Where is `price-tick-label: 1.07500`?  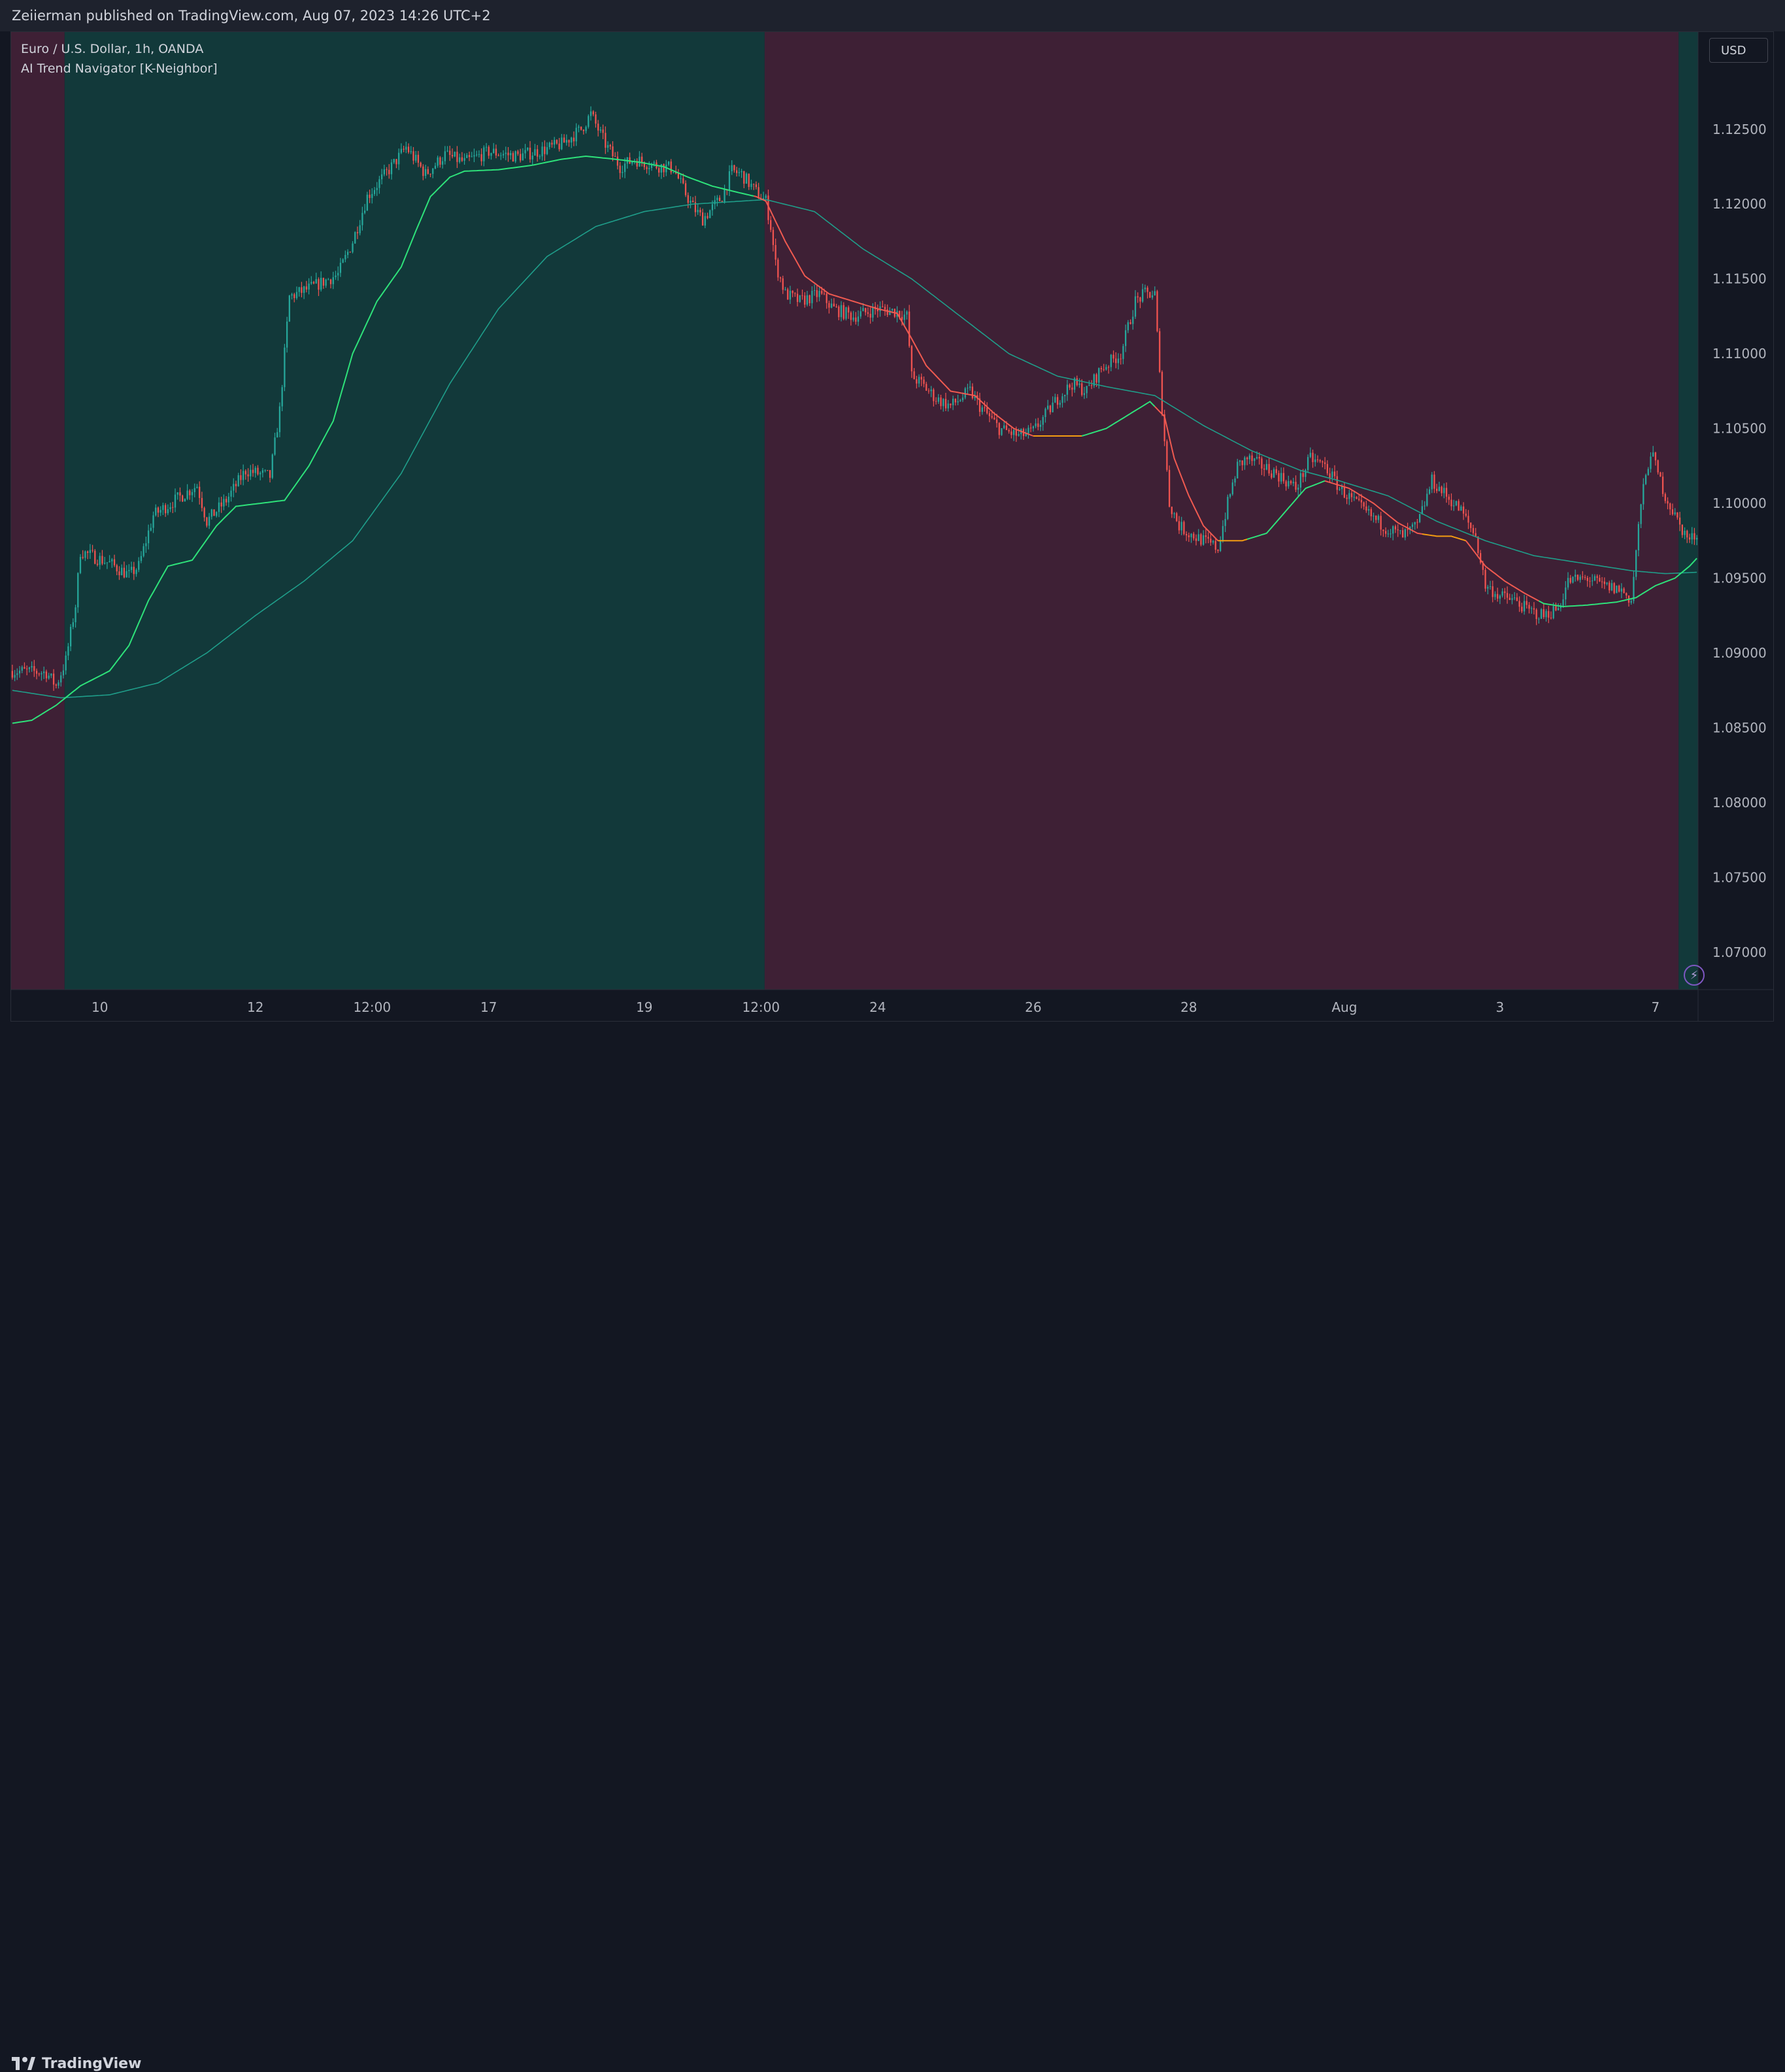
price-tick-label: 1.07500 is located at coordinates (1739, 877).